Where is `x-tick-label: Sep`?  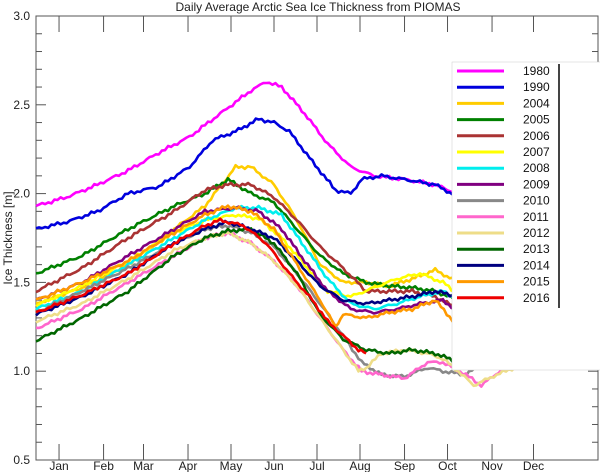
x-tick-label: Sep is located at coordinates (405, 465).